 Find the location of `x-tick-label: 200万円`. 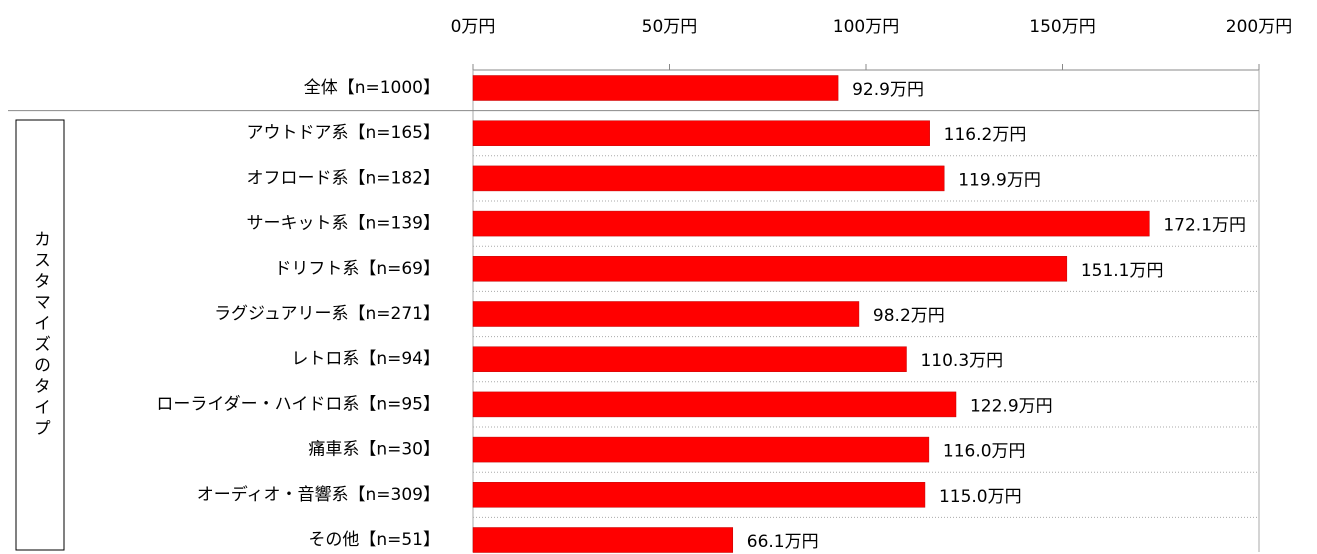

x-tick-label: 200万円 is located at coordinates (1259, 27).